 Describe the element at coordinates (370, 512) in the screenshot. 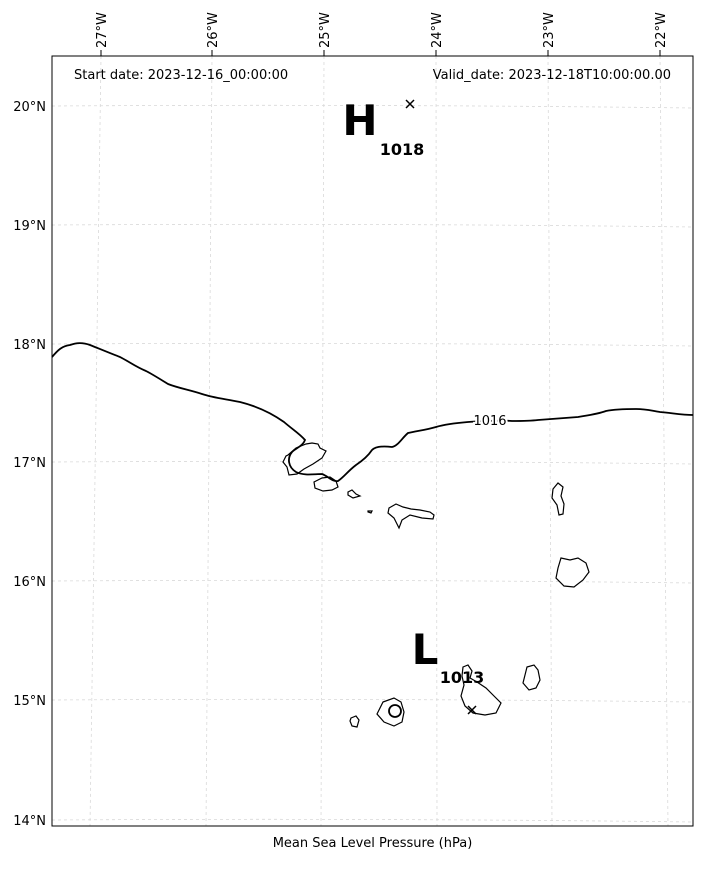

I see `island-raso` at that location.